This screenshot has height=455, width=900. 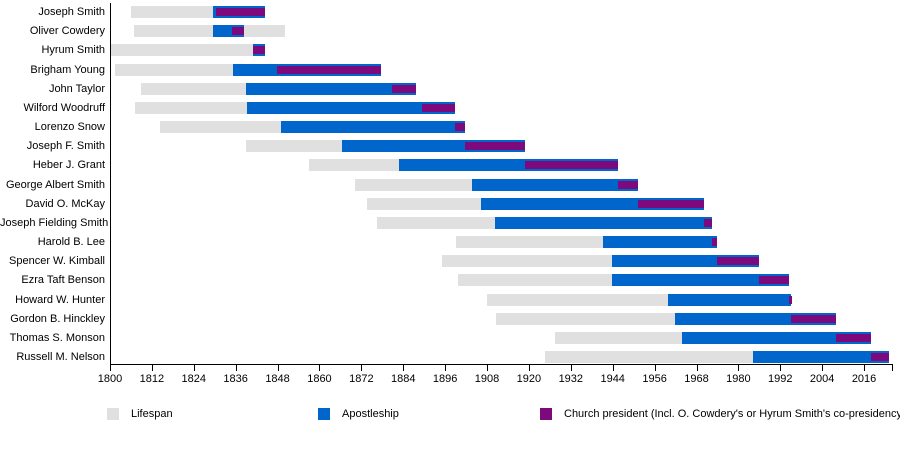 What do you see at coordinates (571, 379) in the screenshot?
I see `axis-tick-label: 1932` at bounding box center [571, 379].